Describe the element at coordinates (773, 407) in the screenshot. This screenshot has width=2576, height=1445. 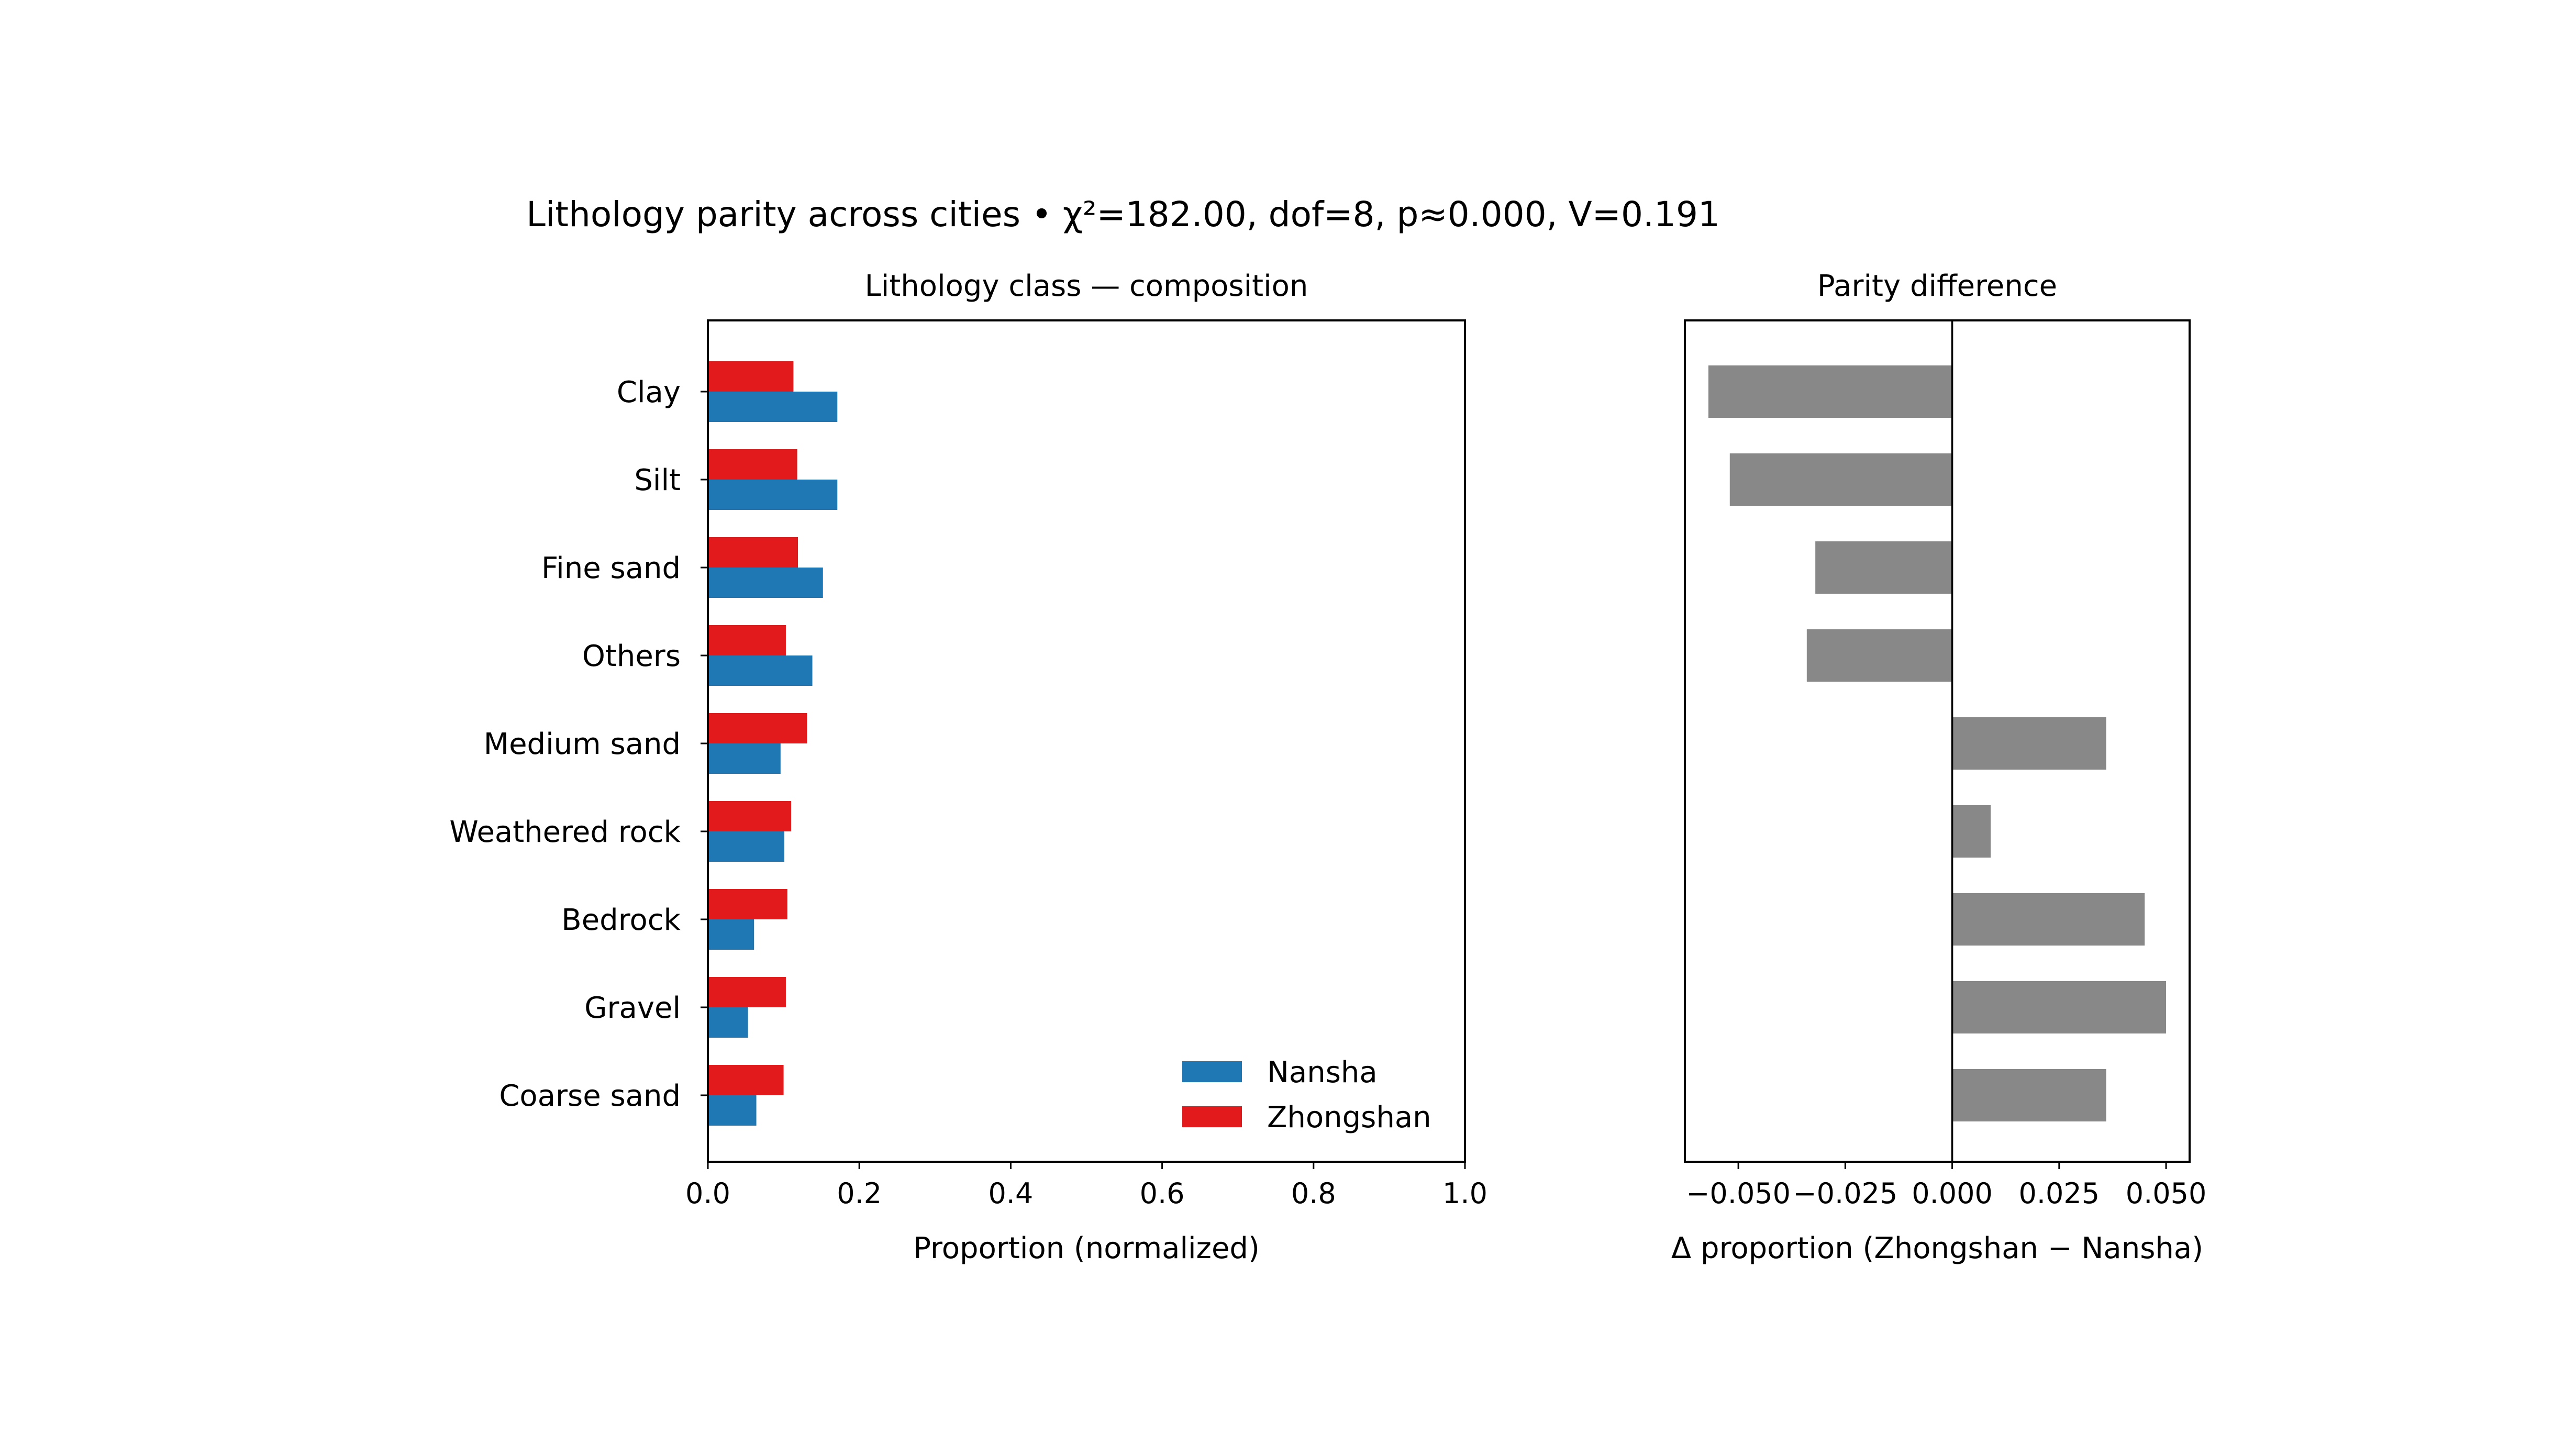
I see `bar-nansha-clay` at that location.